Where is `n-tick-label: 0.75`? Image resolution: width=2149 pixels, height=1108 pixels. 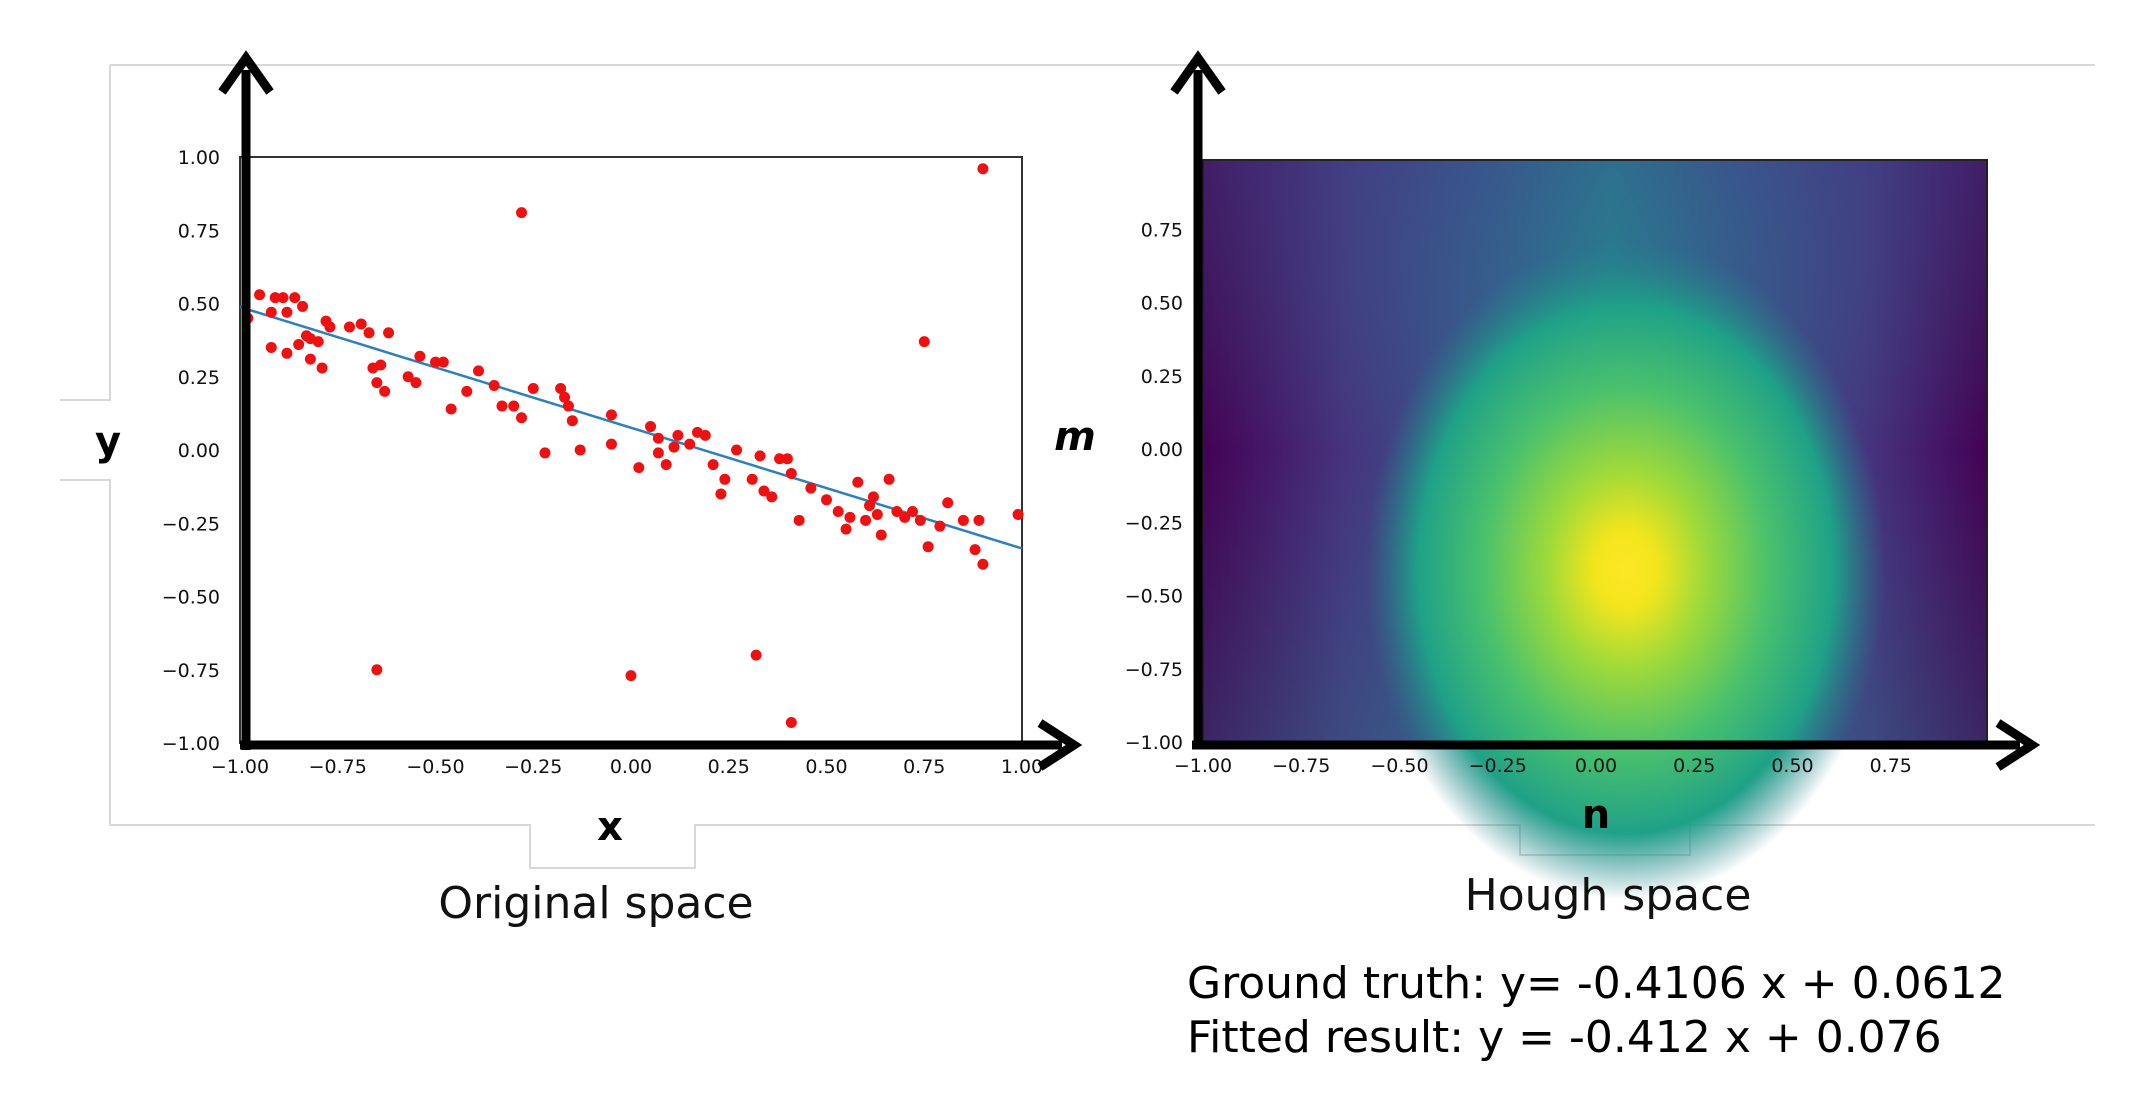
n-tick-label: 0.75 is located at coordinates (1891, 766).